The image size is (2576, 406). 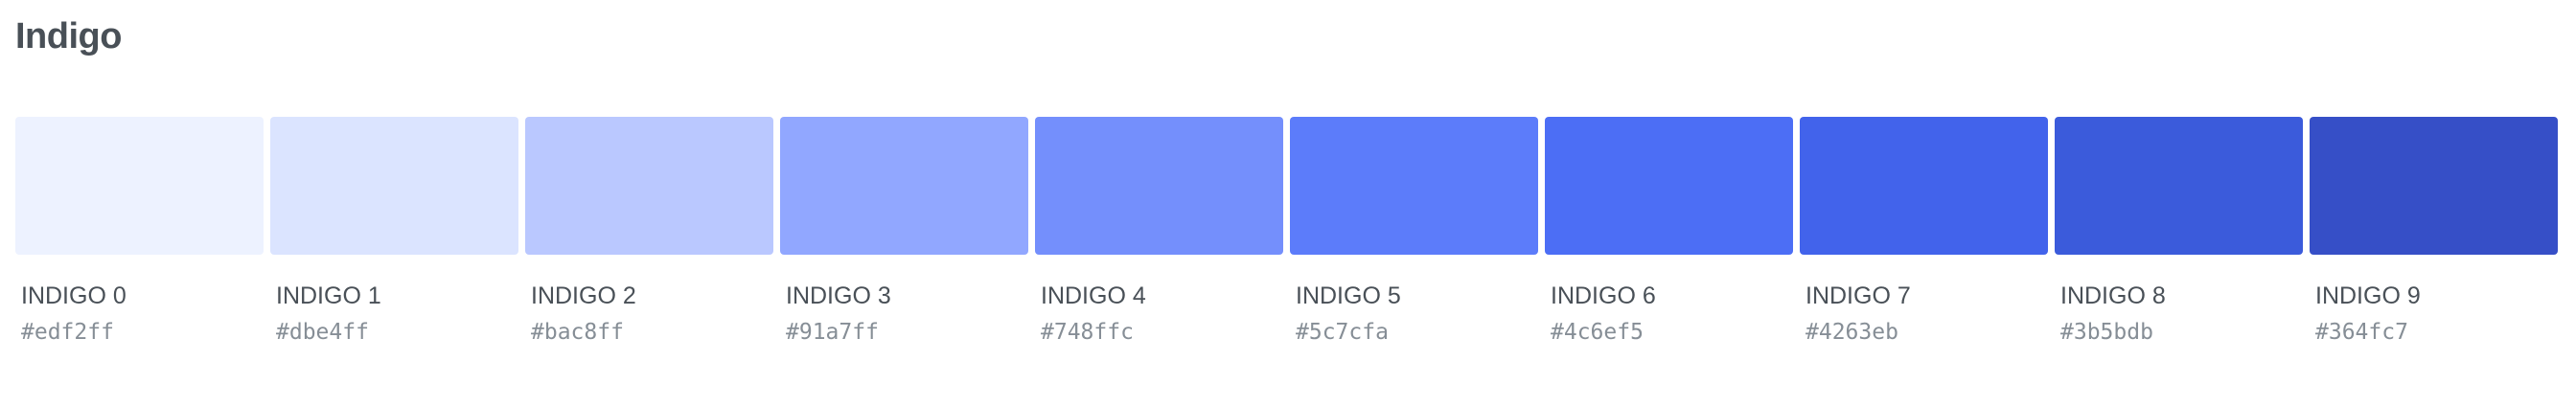 What do you see at coordinates (1087, 332) in the screenshot?
I see `swatch-hex: #748ffc` at bounding box center [1087, 332].